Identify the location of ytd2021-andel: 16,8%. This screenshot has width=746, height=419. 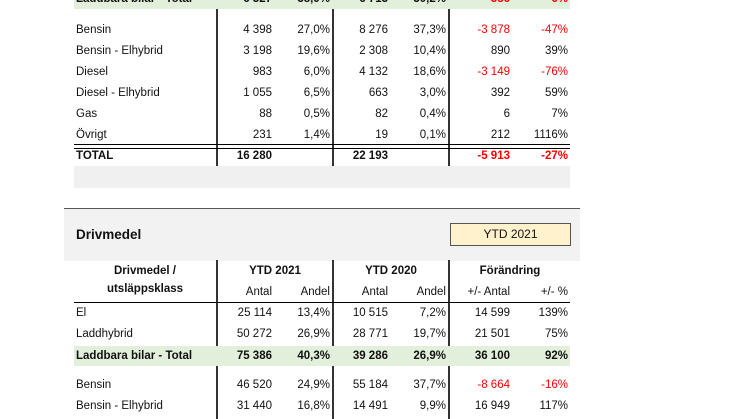
(313, 406).